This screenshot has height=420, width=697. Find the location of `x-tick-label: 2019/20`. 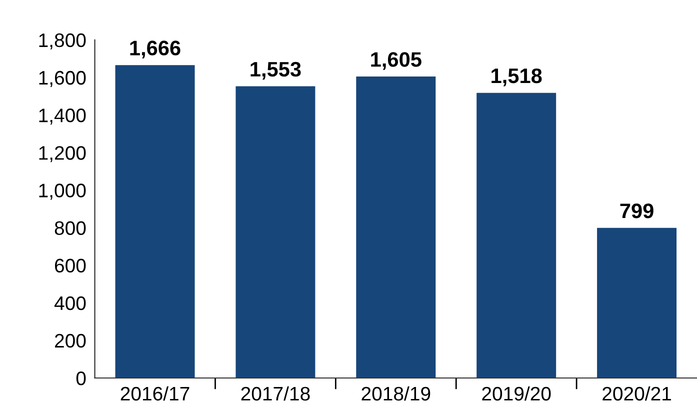

x-tick-label: 2019/20 is located at coordinates (516, 393).